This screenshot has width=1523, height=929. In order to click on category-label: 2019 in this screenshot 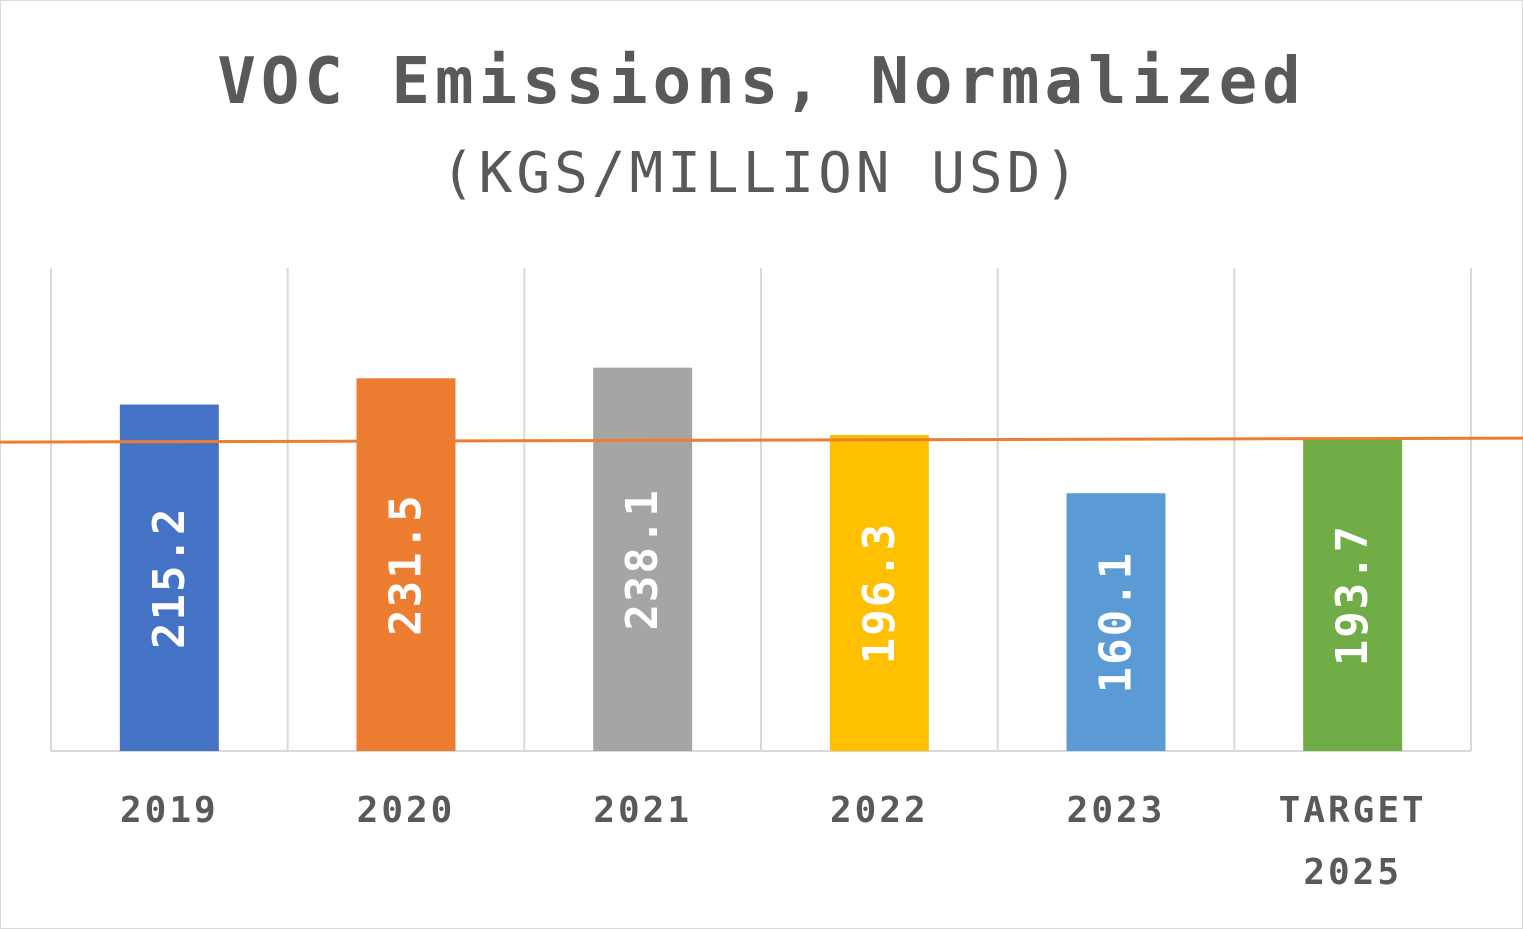, I will do `click(169, 810)`.